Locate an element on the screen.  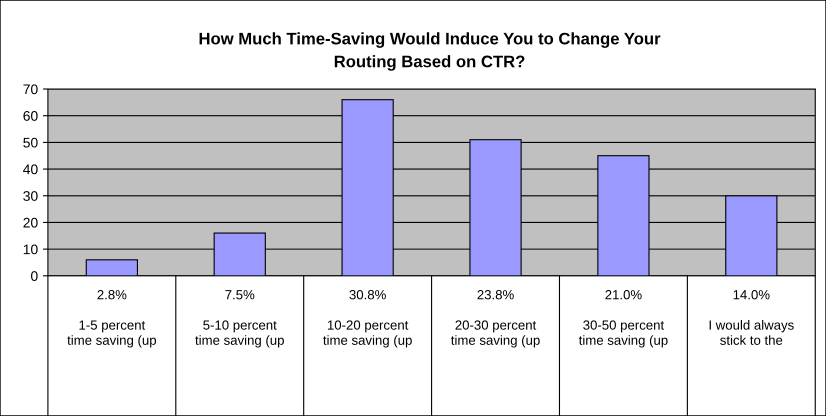
y-tick-label: 40 is located at coordinates (30, 169).